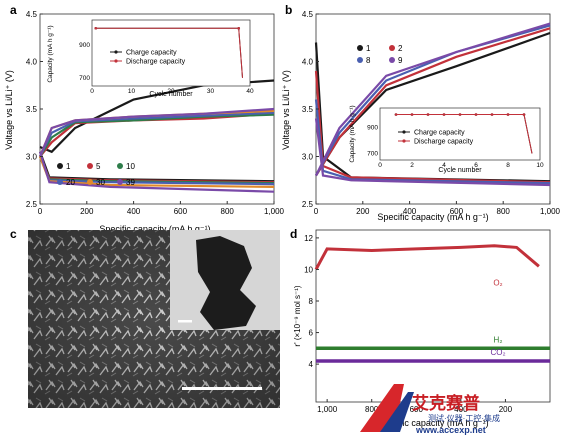 The image size is (587, 436). I want to click on series-10-charge-line, so click(157, 135).